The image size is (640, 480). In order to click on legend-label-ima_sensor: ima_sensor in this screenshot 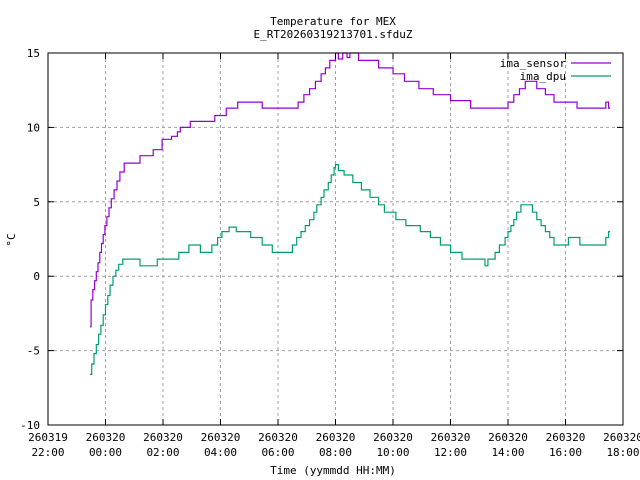, I will do `click(533, 63)`.